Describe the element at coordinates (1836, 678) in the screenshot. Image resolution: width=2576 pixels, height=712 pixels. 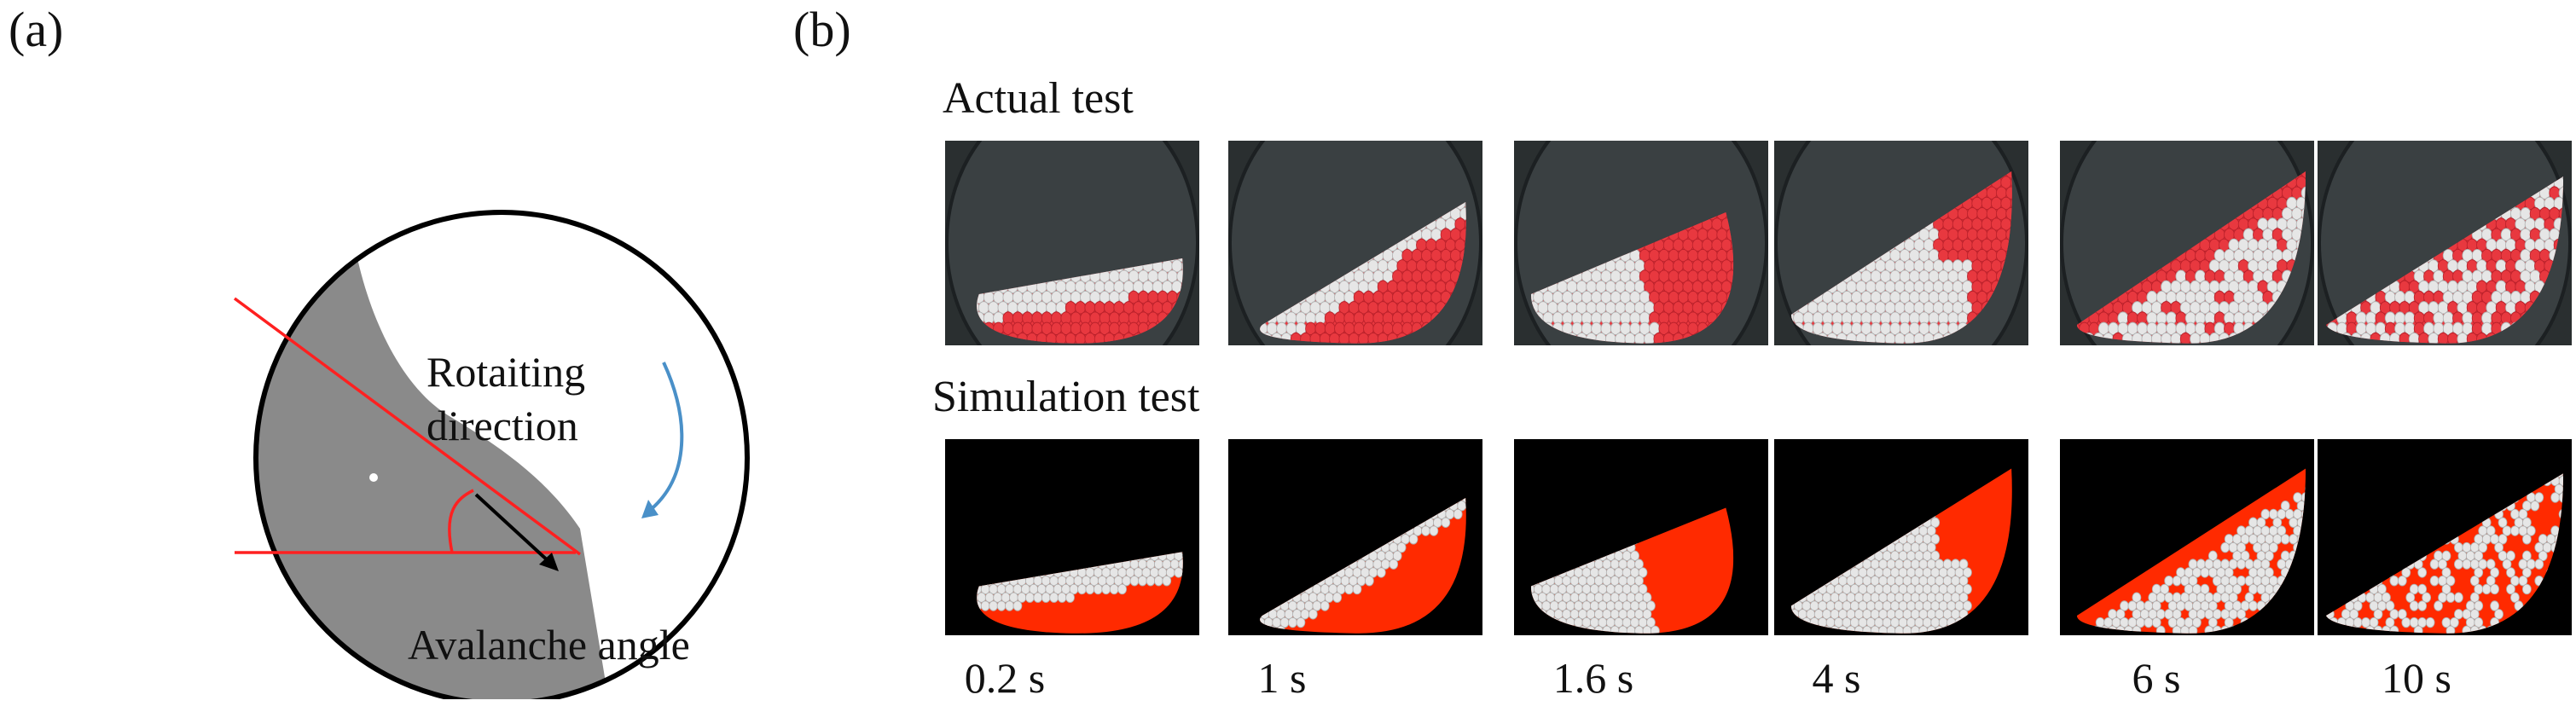
I see `time-label: 4 s` at that location.